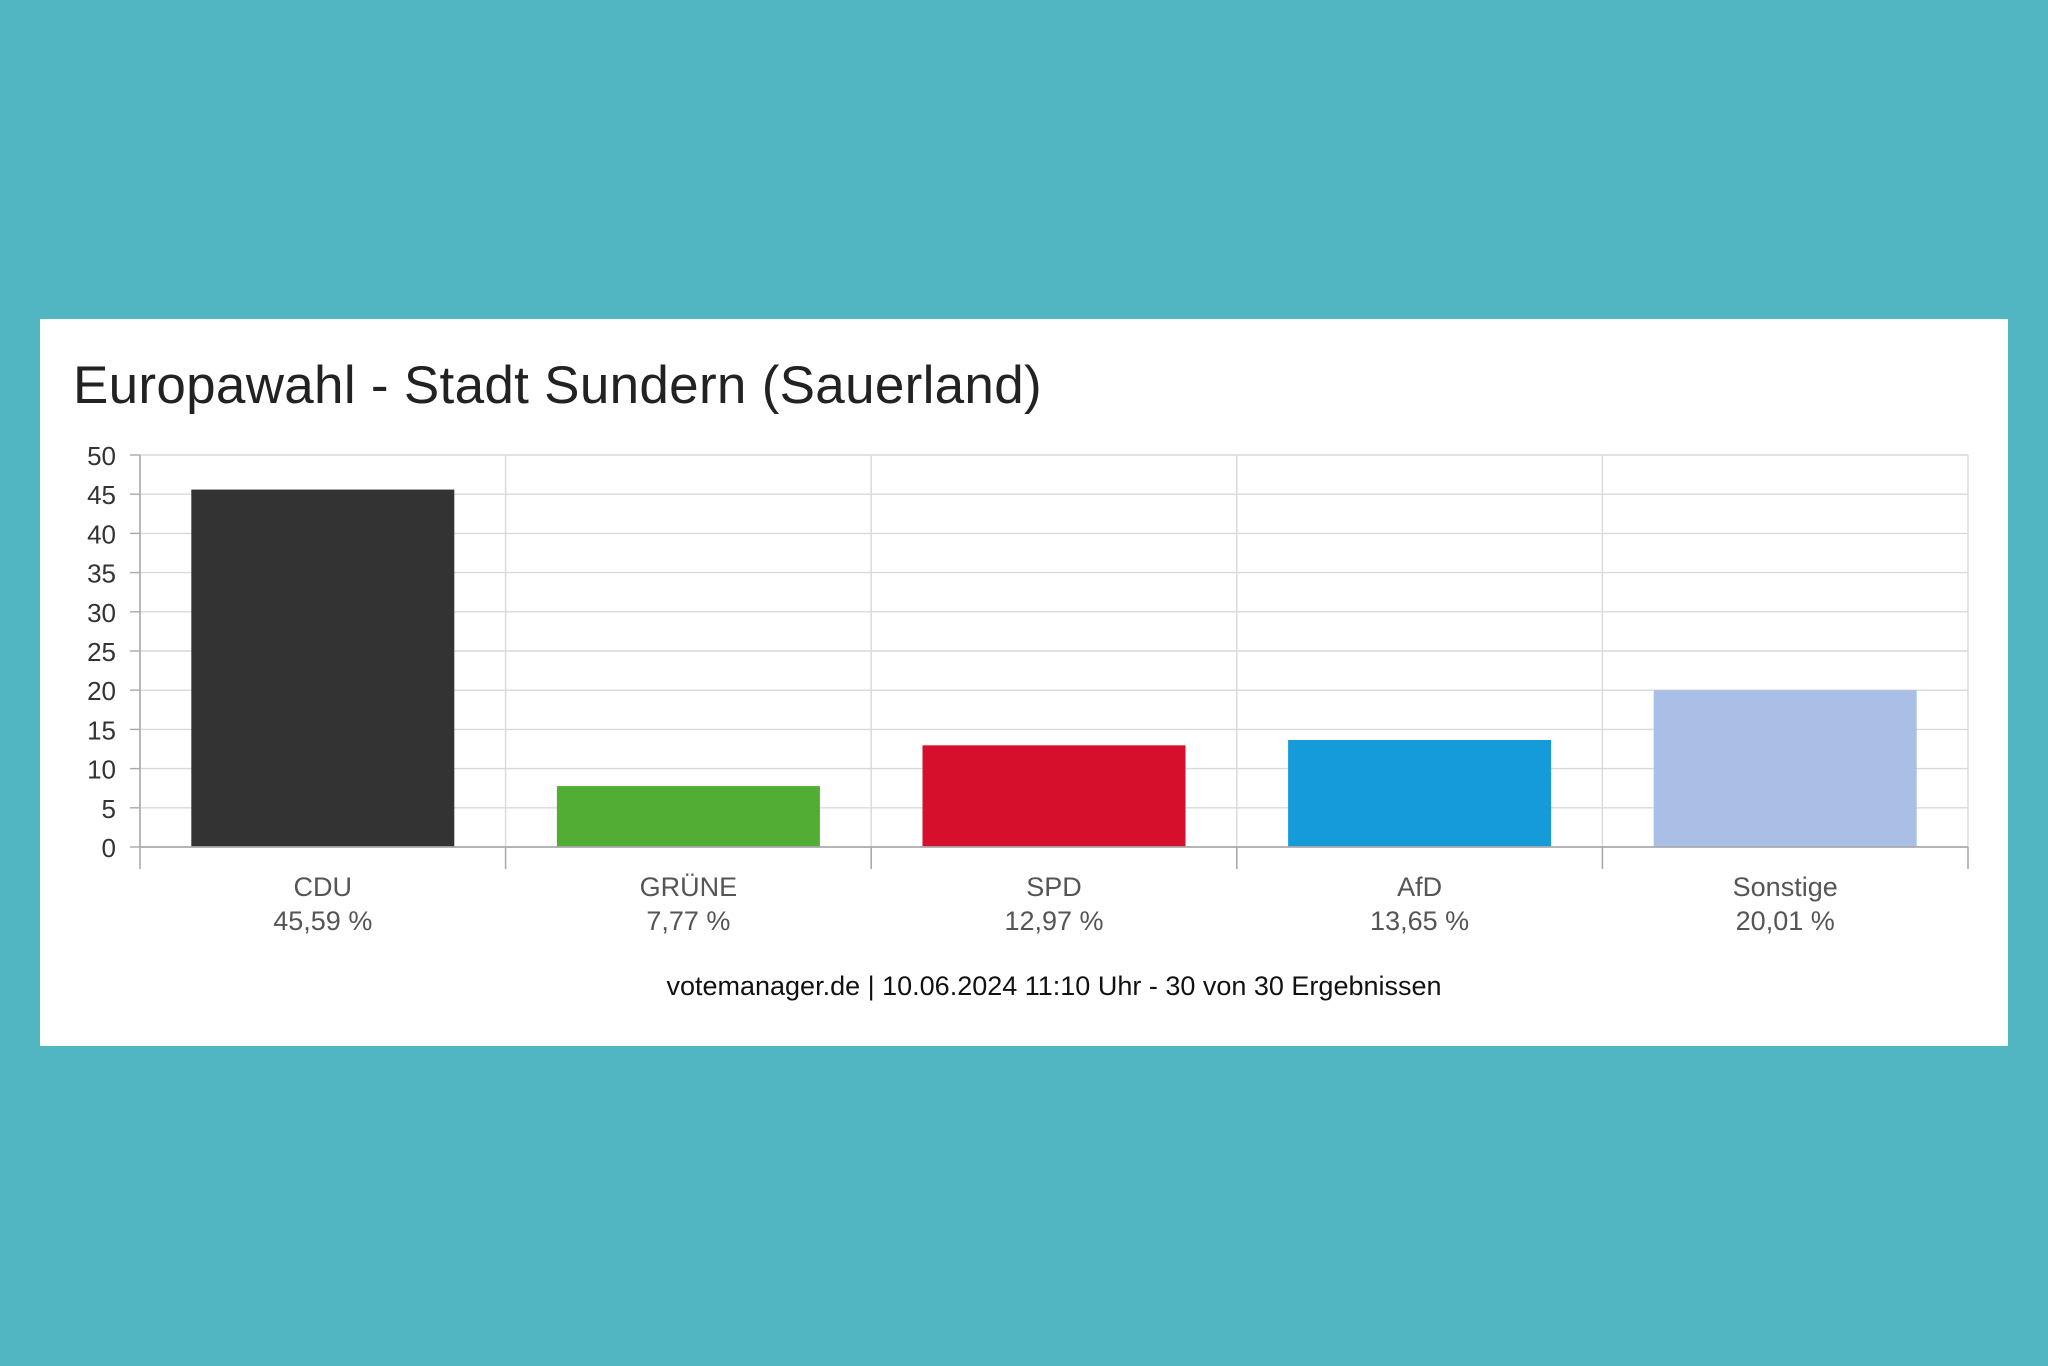  Describe the element at coordinates (101, 691) in the screenshot. I see `y-tick-label: 20` at that location.